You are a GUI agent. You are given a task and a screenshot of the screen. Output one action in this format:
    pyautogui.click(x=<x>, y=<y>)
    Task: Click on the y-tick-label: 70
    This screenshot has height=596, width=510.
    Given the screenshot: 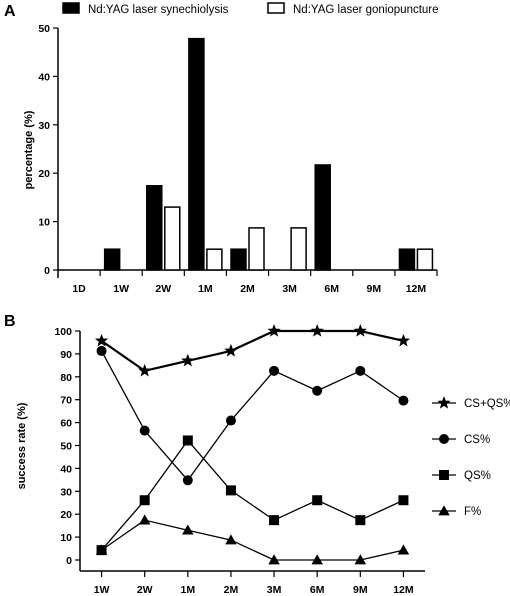 What is the action you would take?
    pyautogui.click(x=66, y=401)
    